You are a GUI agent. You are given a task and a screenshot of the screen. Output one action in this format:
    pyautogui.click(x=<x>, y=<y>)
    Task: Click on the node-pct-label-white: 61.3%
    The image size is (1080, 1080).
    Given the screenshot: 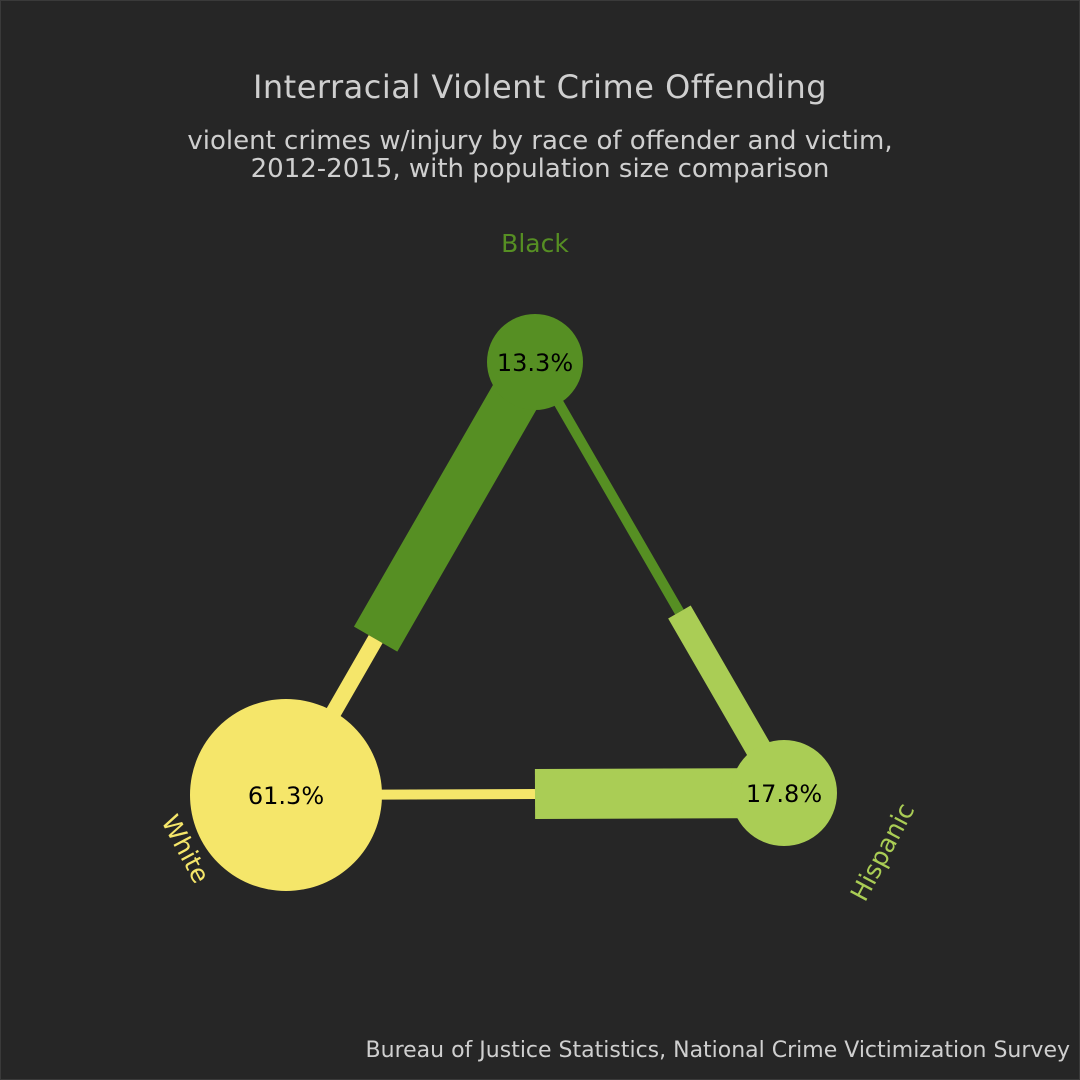 What is the action you would take?
    pyautogui.click(x=286, y=796)
    